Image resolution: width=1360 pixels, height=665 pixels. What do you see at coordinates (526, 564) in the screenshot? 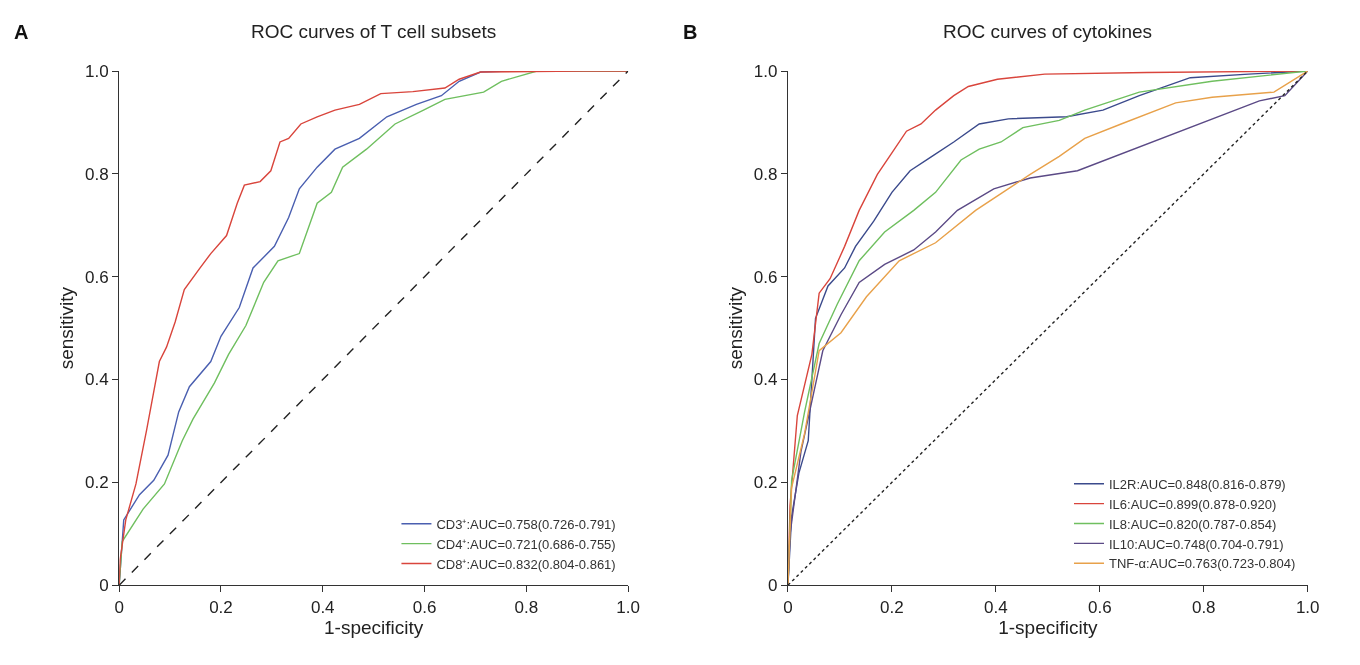
I see `legend-label: CD8⁺:AUC=0.832(0.804-0.861)` at bounding box center [526, 564].